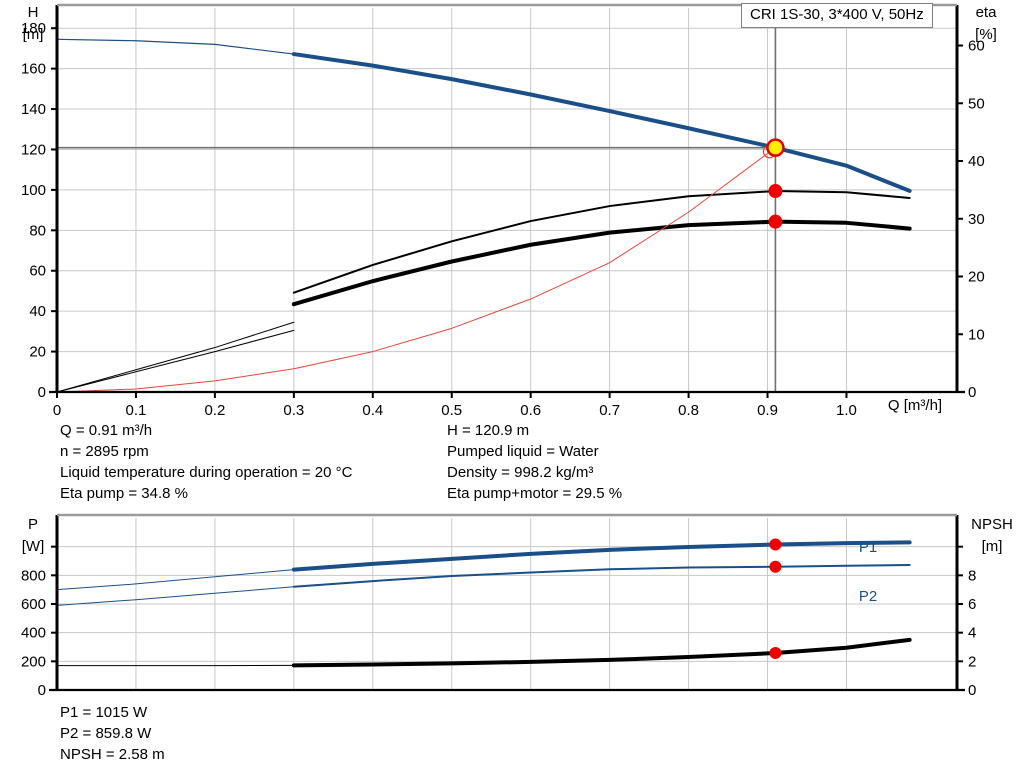  Describe the element at coordinates (992, 546) in the screenshot. I see `y-right-axis-unit: [m]` at that location.